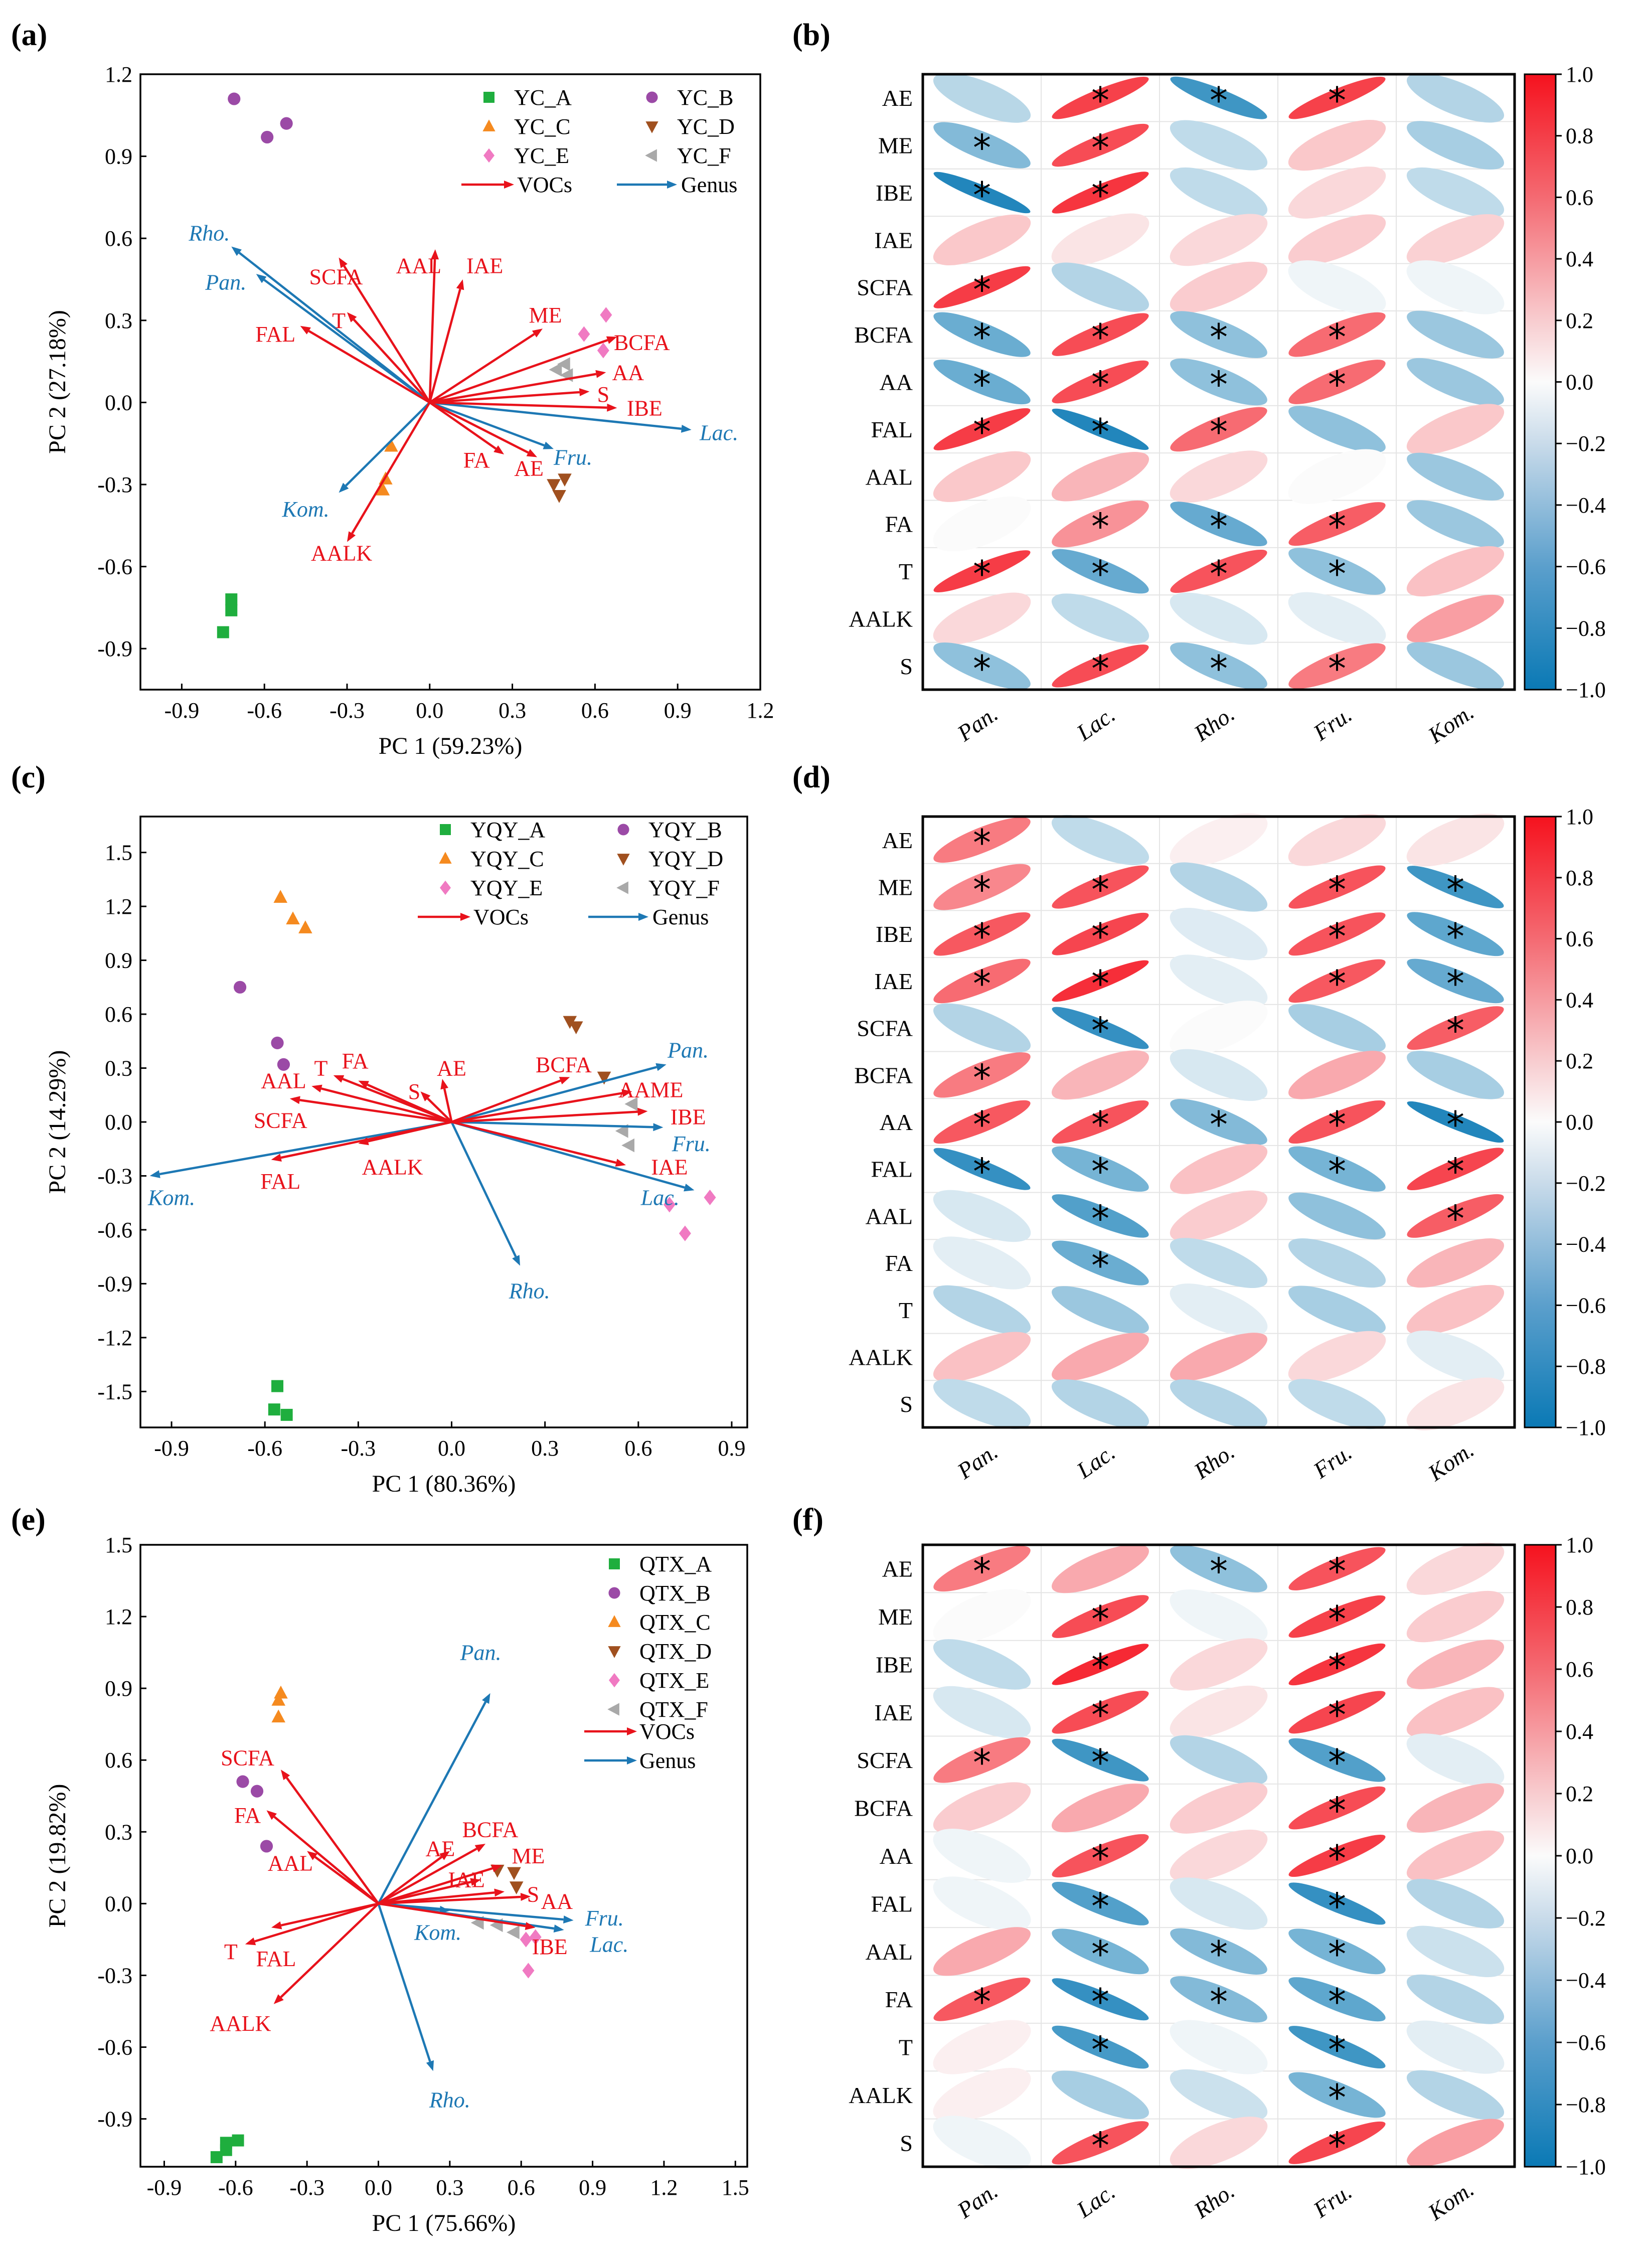 Image resolution: width=1652 pixels, height=2252 pixels. I want to click on row-label: AALK, so click(881, 2095).